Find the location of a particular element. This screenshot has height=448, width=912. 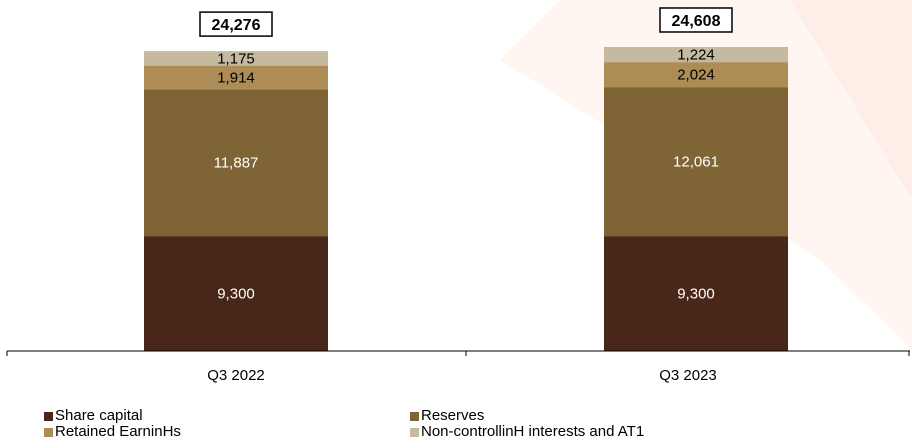

total-label: 24,276 is located at coordinates (236, 25).